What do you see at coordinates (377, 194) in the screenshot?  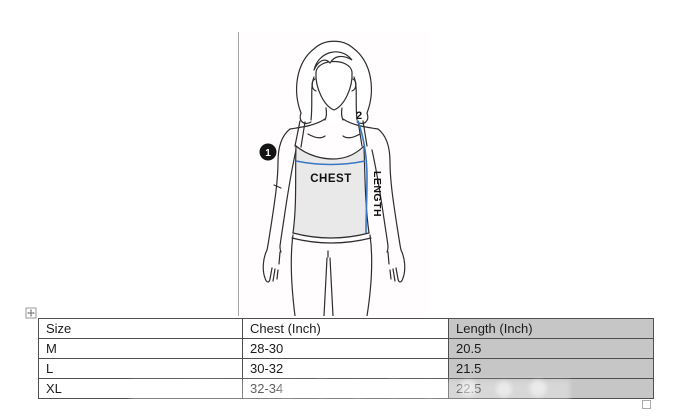 I see `length-label: LENGTH` at bounding box center [377, 194].